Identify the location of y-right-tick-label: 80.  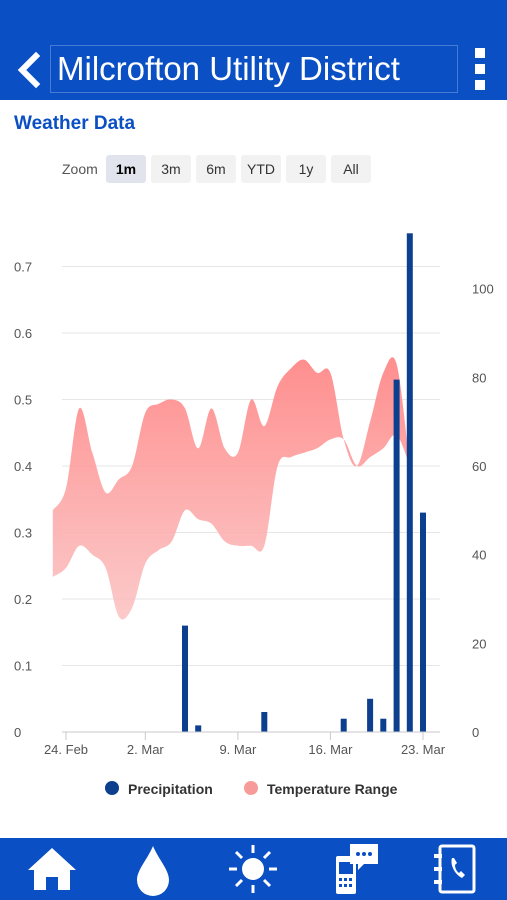
(479, 377).